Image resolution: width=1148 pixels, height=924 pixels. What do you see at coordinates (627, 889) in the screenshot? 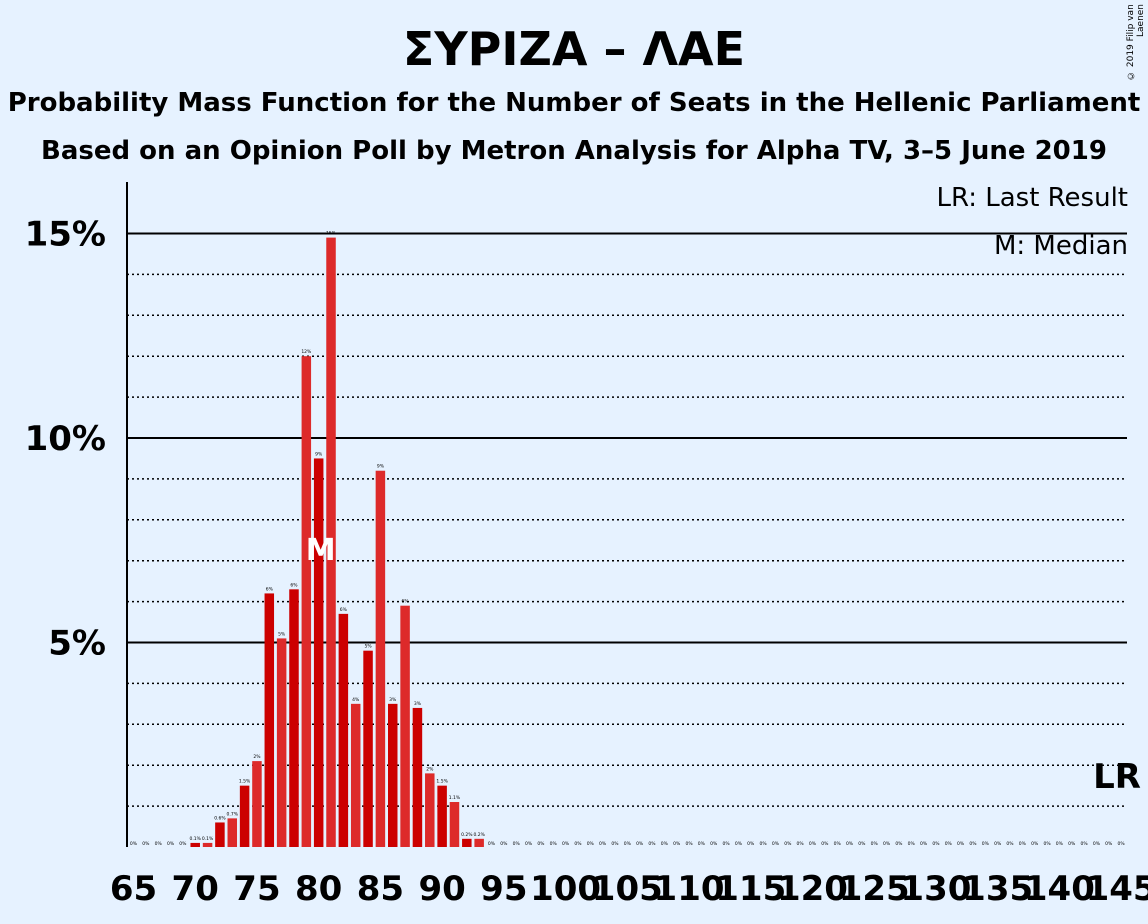
I see `x-tick-label: 105` at bounding box center [627, 889].